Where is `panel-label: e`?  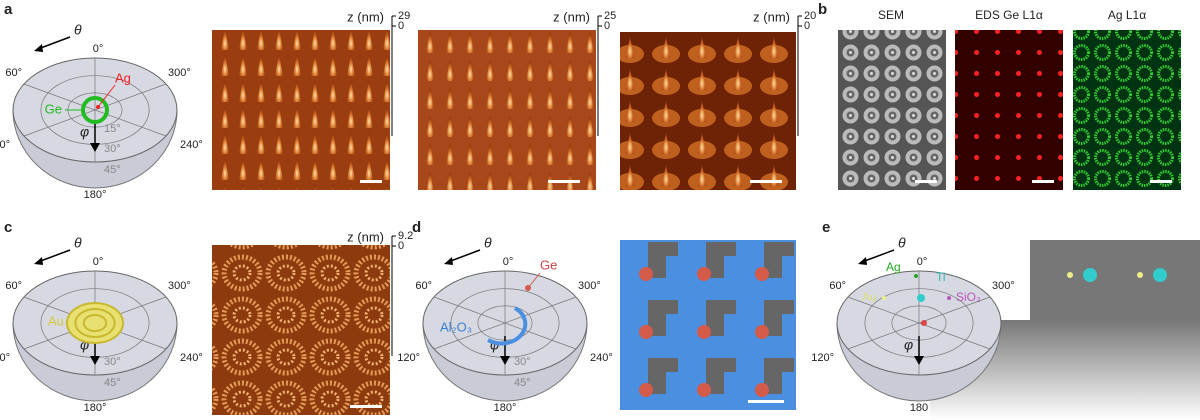
panel-label: e is located at coordinates (826, 227).